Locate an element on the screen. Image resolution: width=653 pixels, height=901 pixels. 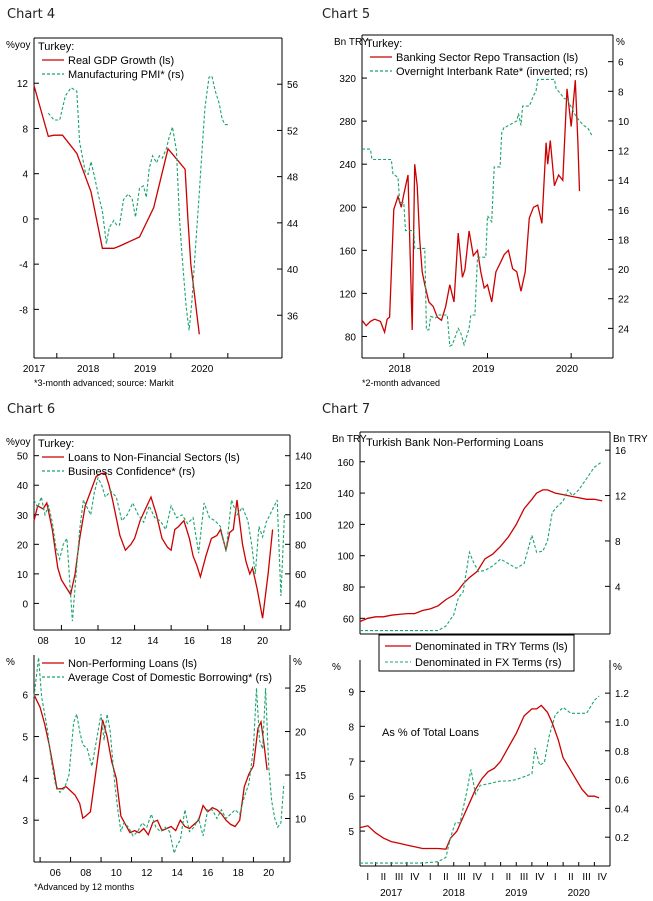
chart7_bottom-left-tick-label: 5 is located at coordinates (351, 832).